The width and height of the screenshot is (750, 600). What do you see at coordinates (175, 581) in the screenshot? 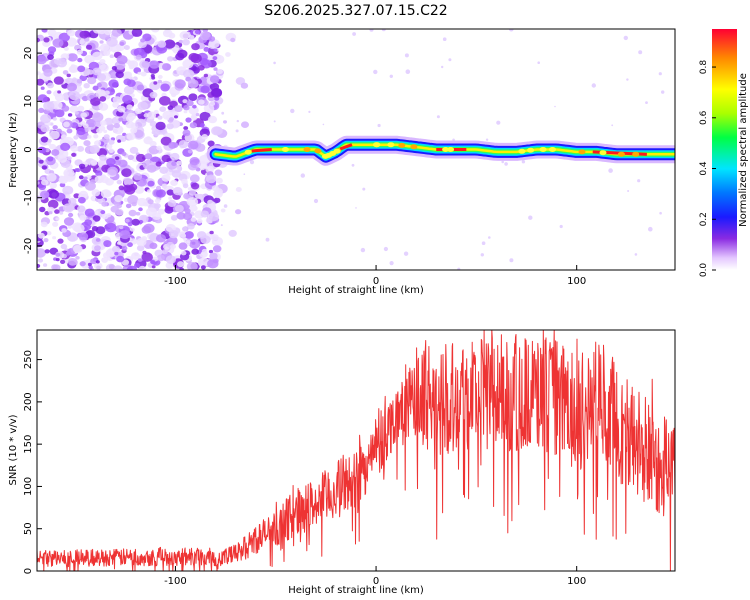
I see `snr-x-tick-label: -100` at bounding box center [175, 581].